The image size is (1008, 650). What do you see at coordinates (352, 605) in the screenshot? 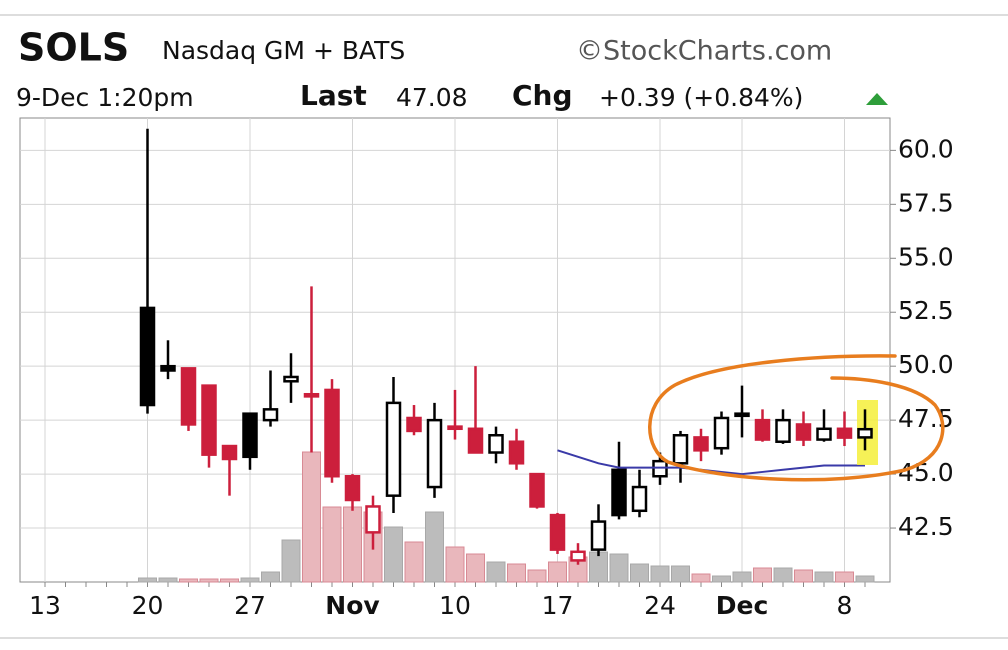
I see `x-tick-label: Nov` at bounding box center [352, 605].